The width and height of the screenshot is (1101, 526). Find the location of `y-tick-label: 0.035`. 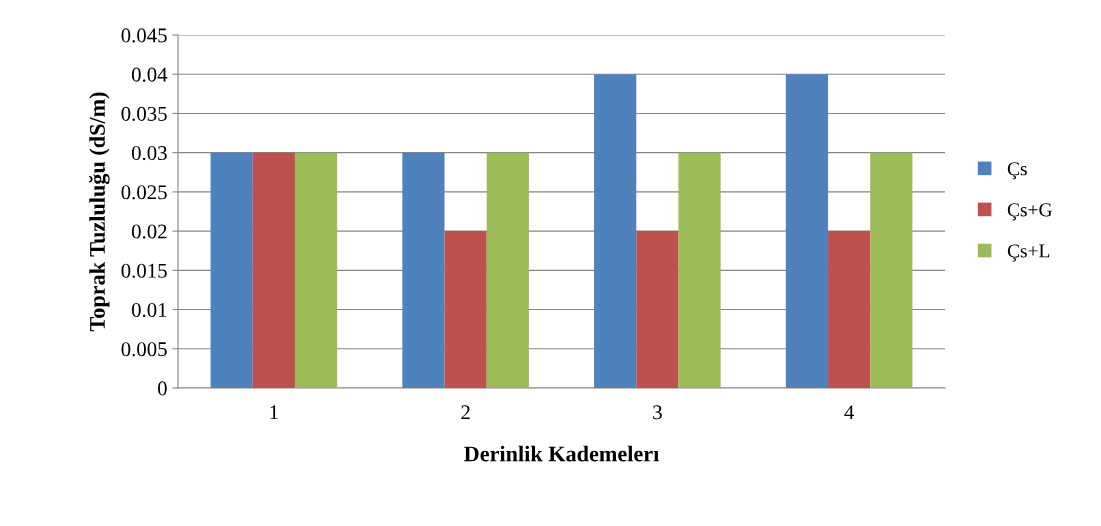

y-tick-label: 0.035 is located at coordinates (144, 113).